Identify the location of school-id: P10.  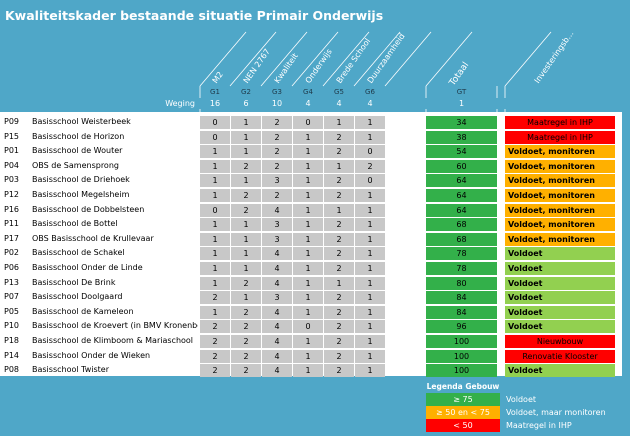
(12, 326).